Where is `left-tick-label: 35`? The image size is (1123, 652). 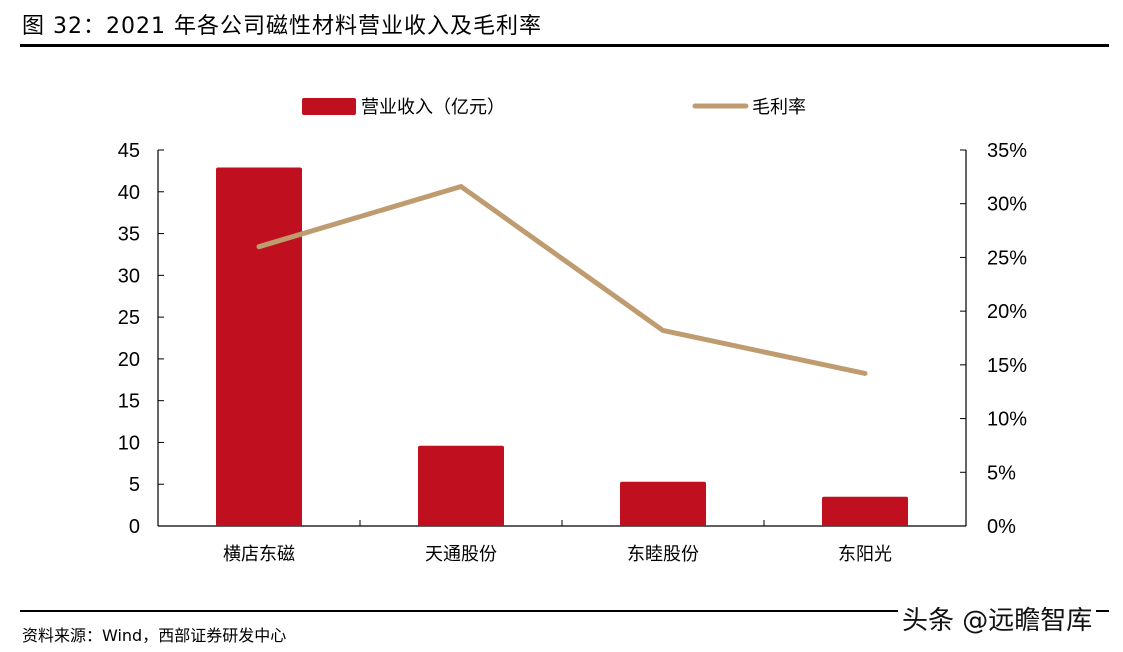 left-tick-label: 35 is located at coordinates (129, 235).